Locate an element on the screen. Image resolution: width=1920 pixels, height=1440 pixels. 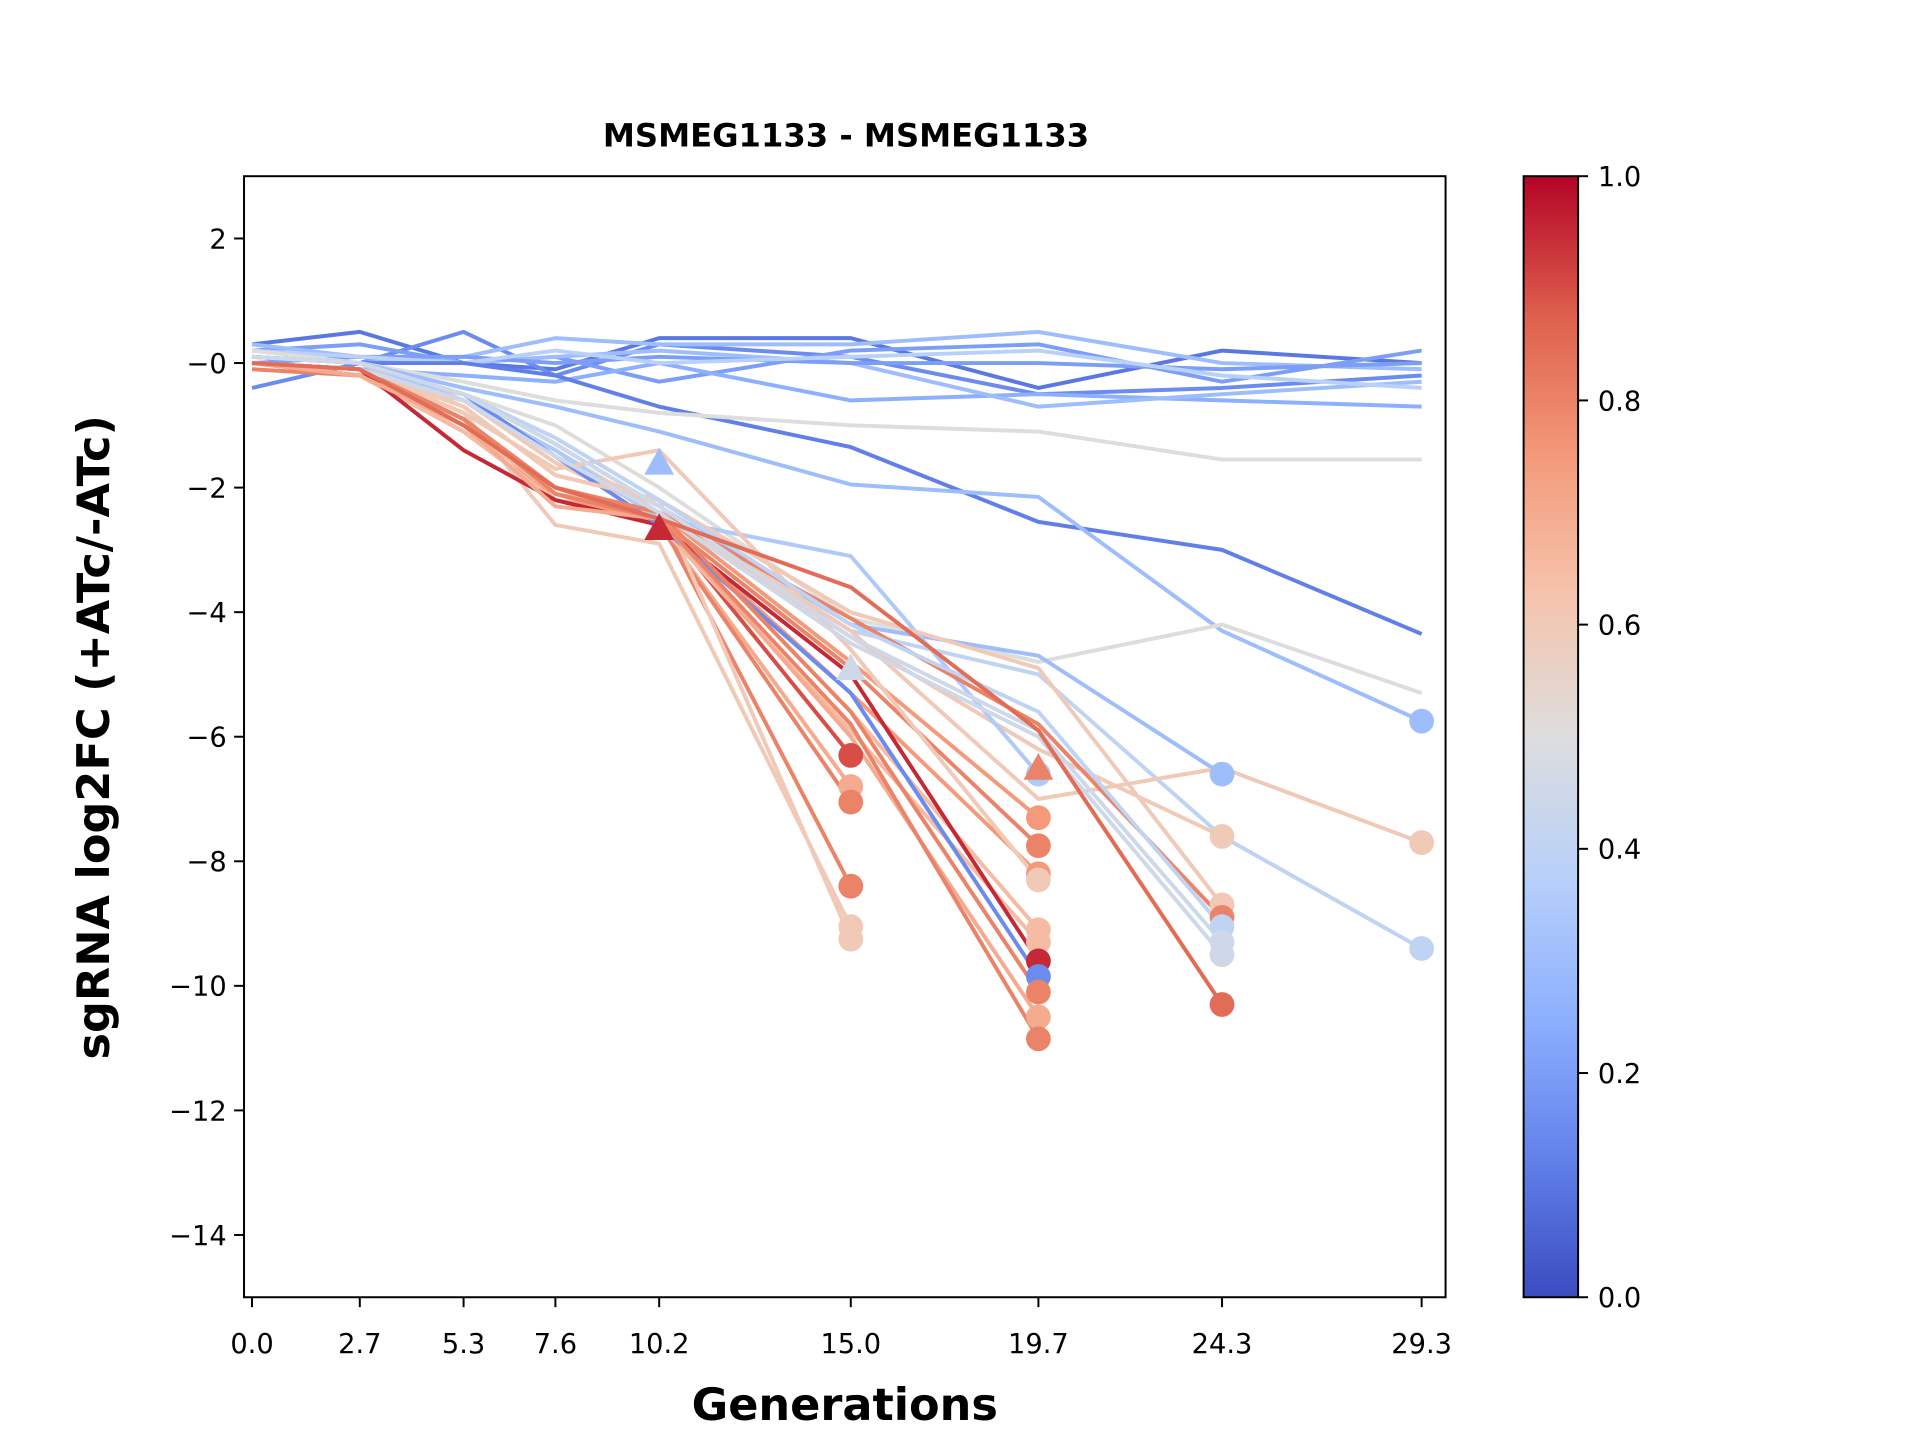
y-tick-label: −6 is located at coordinates (207, 738).